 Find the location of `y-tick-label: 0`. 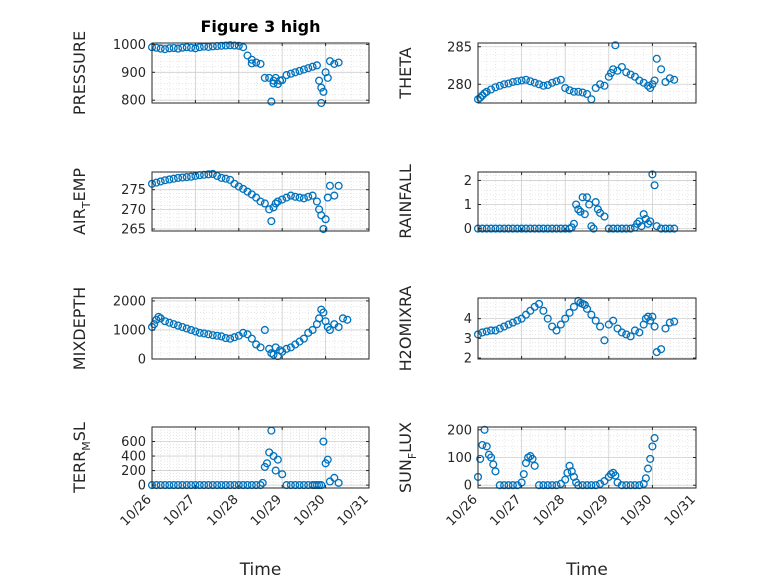

y-tick-label: 0 is located at coordinates (468, 486).